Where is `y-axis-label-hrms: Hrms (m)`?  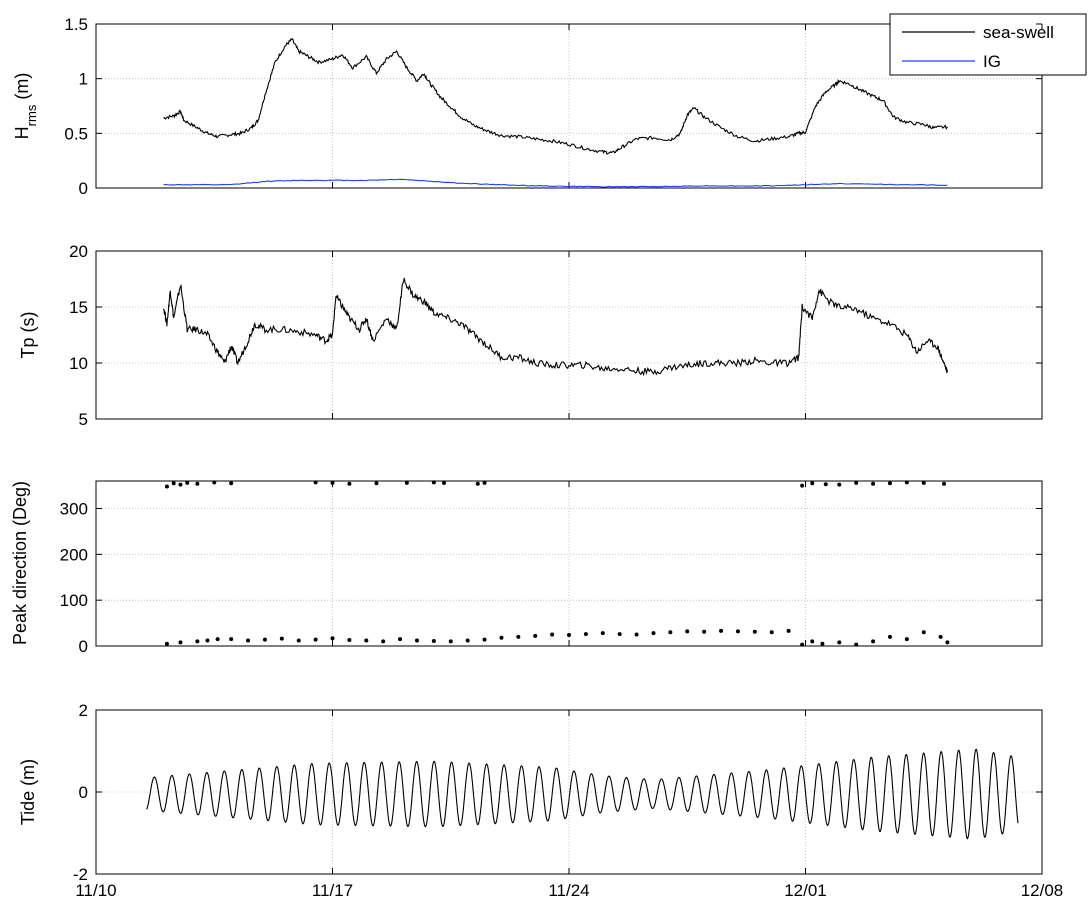 y-axis-label-hrms: Hrms (m) is located at coordinates (25, 106).